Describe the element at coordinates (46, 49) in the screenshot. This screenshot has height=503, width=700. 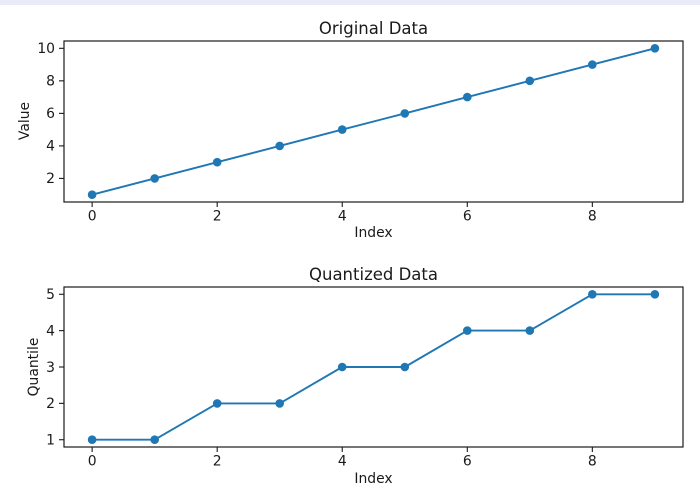
I see `y-tick-label: 10` at that location.